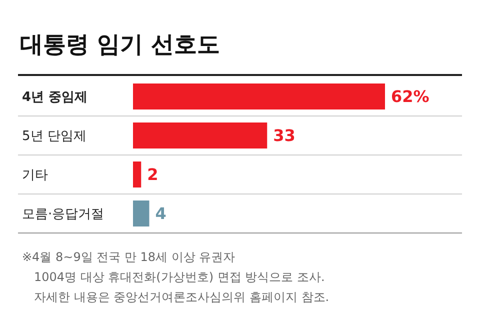 This screenshot has width=480, height=322. What do you see at coordinates (35, 176) in the screenshot?
I see `y-tick-label: 기타` at bounding box center [35, 176].